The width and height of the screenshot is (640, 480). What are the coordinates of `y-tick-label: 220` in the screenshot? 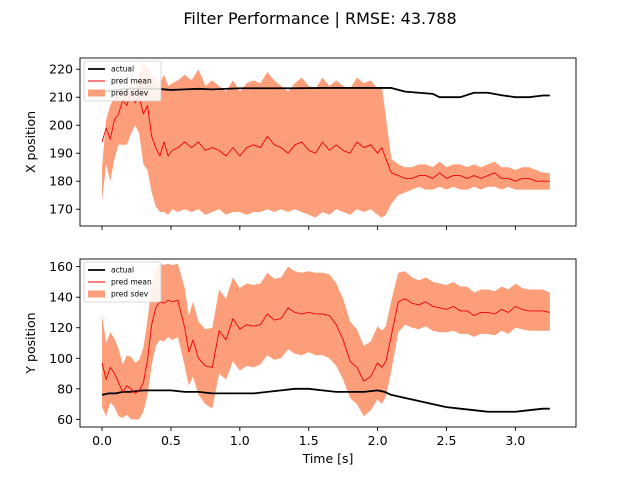 It's located at (61, 69).